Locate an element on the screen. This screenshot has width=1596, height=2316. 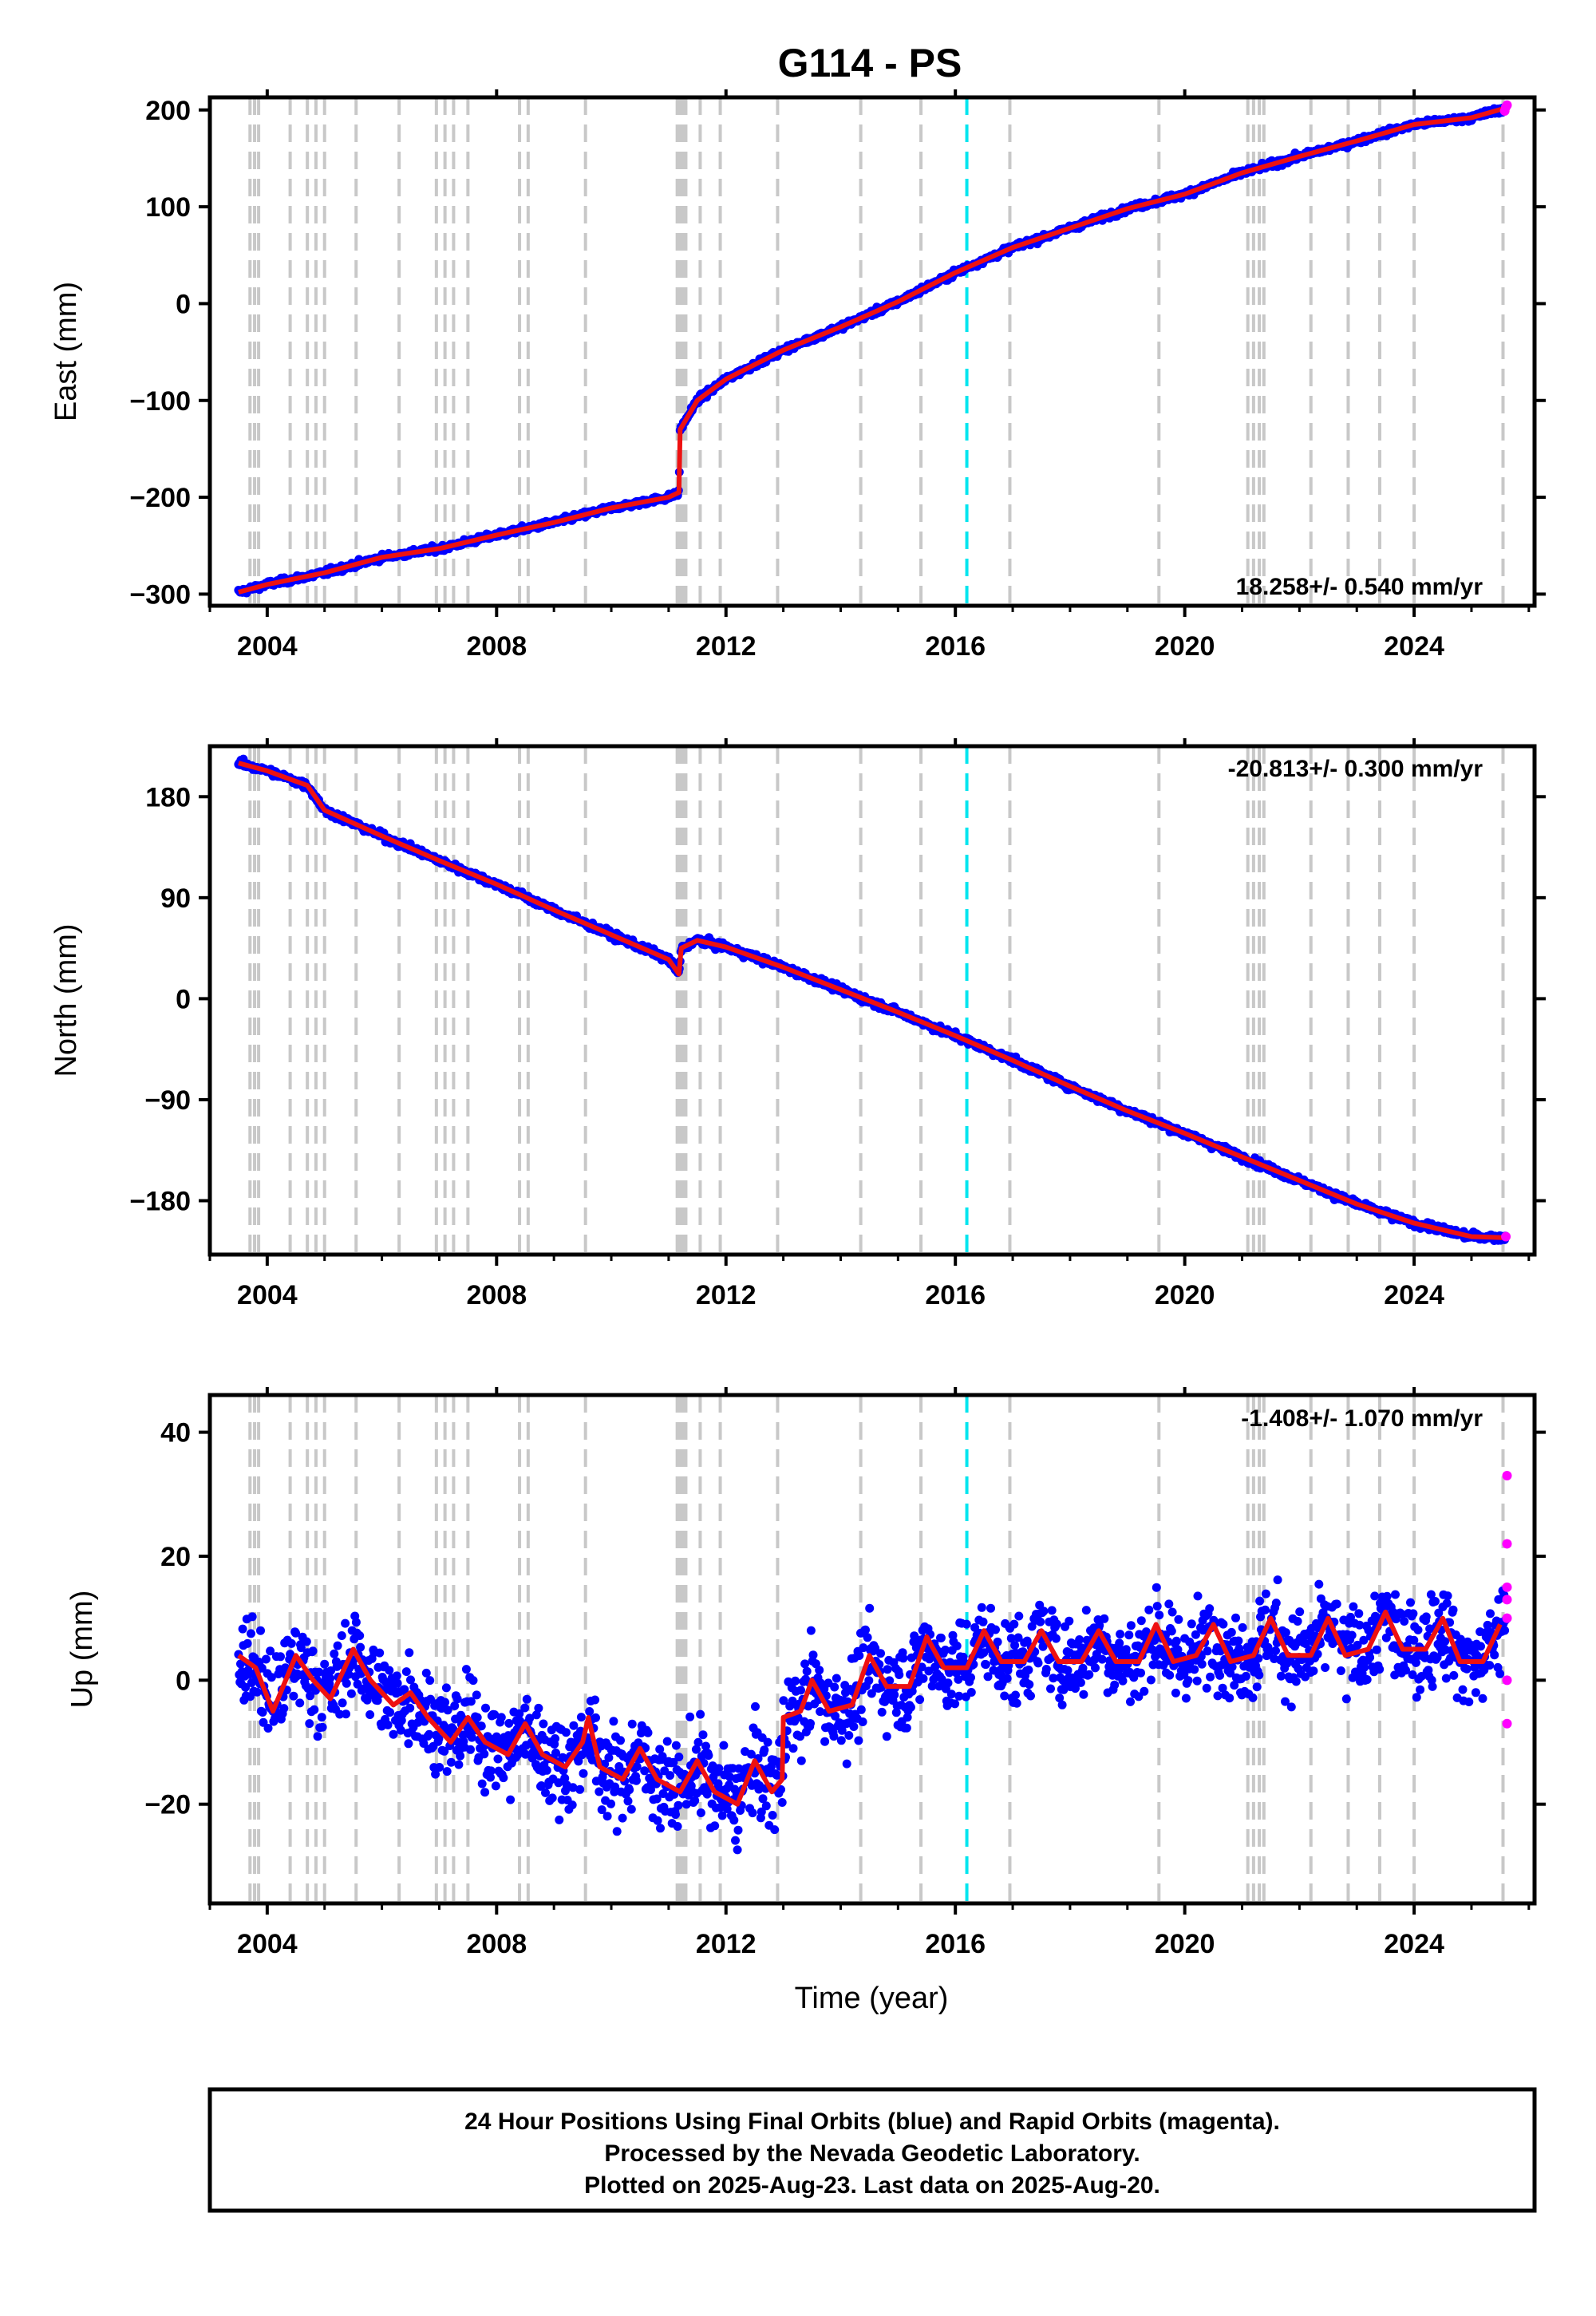
rapid-orbit-point is located at coordinates (1507, 105).